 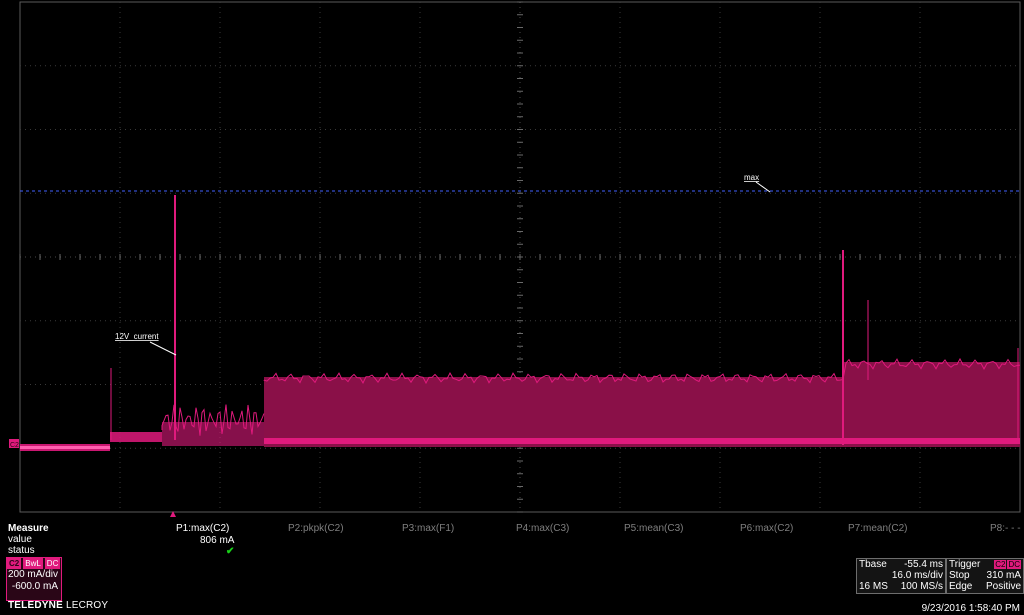 I want to click on measure-labels: Measure value status, so click(x=28, y=539).